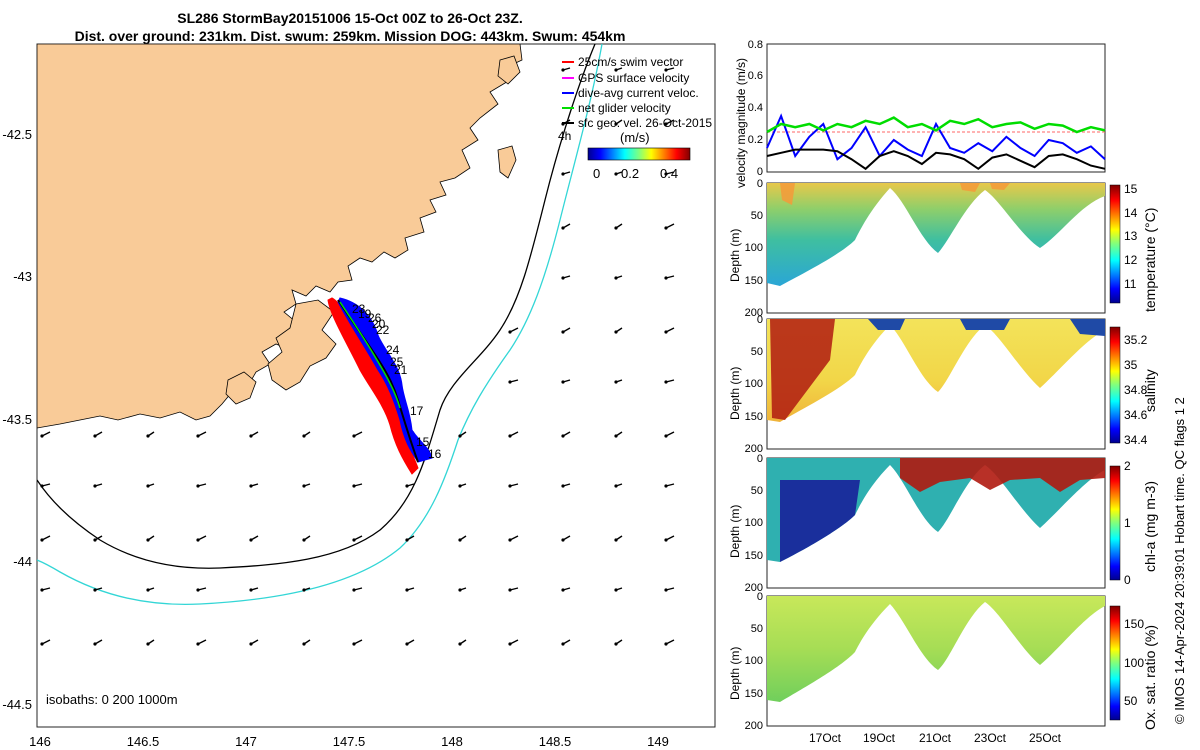  I want to click on temperature-y-tick: 50, so click(757, 216).